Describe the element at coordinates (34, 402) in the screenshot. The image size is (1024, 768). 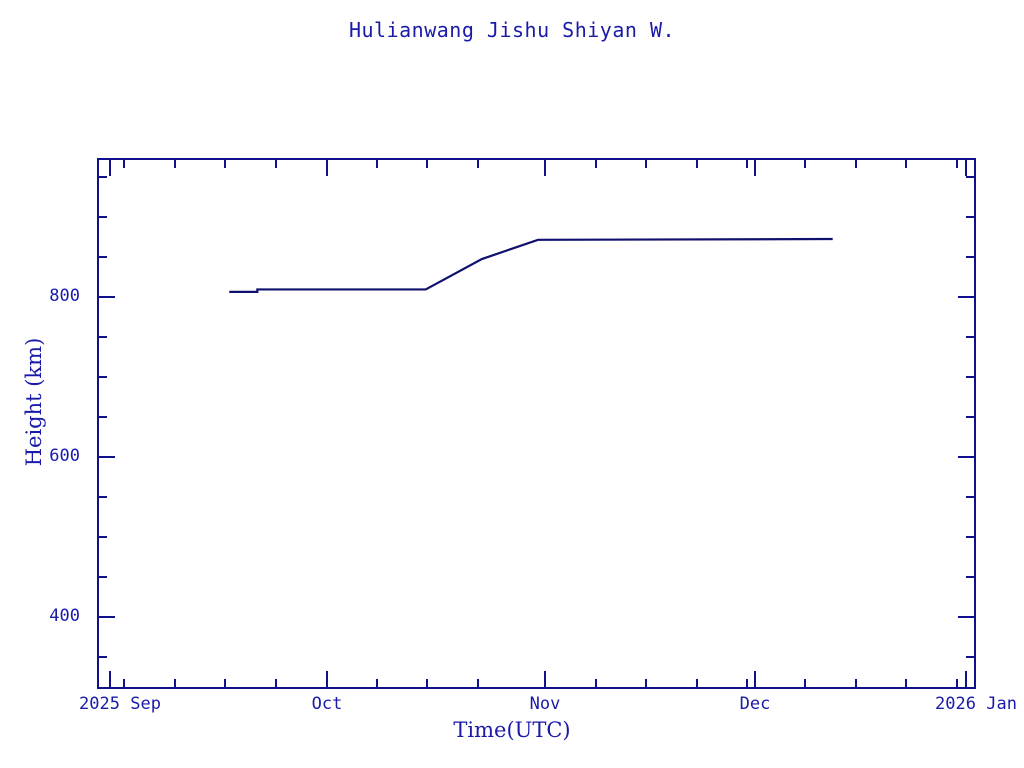
I see `y-axis-title: Height (km)` at that location.